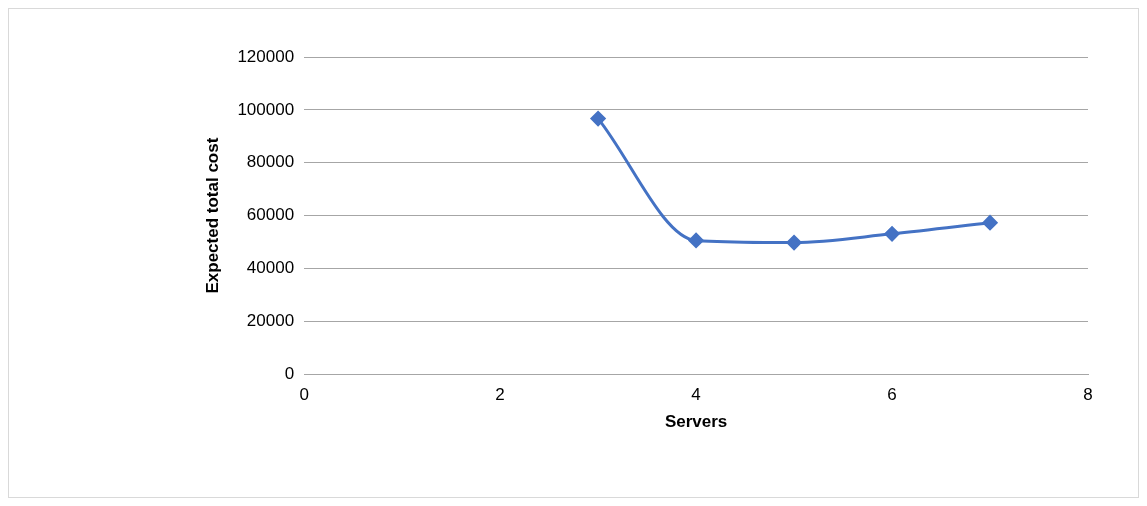 This screenshot has height=506, width=1147. What do you see at coordinates (212, 215) in the screenshot?
I see `y-axis-title: Expected total cost` at bounding box center [212, 215].